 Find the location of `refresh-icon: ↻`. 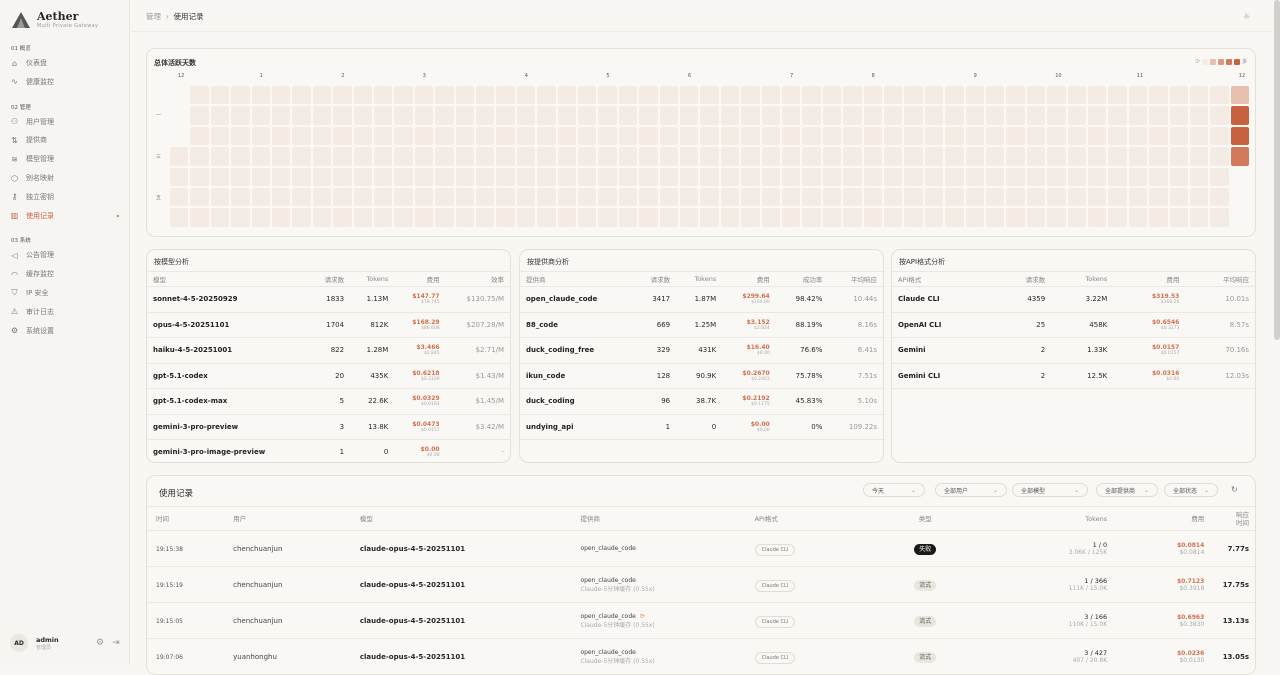

refresh-icon: ↻ is located at coordinates (1234, 489).